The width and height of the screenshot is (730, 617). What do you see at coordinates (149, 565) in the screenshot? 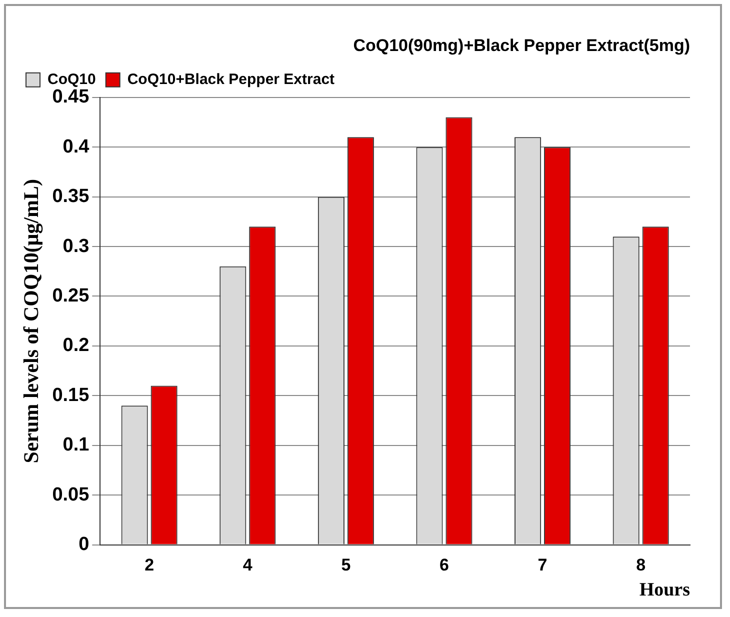
I see `x-tick-label: 2` at bounding box center [149, 565].